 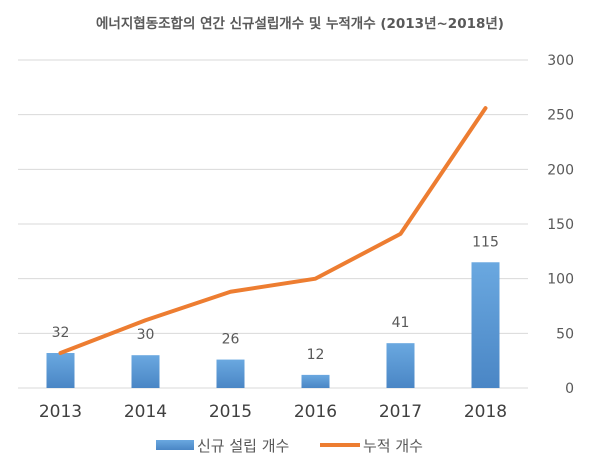 I want to click on bar-2016, so click(x=315, y=381).